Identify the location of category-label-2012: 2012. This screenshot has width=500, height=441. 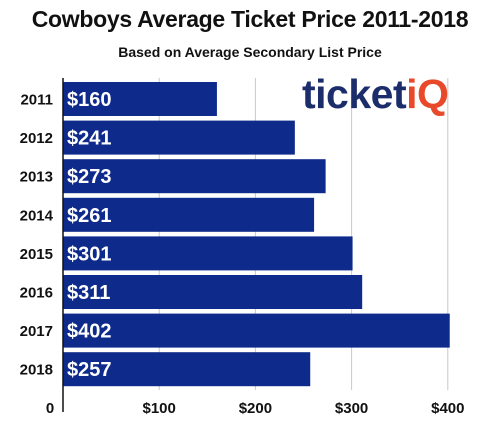
(36, 138).